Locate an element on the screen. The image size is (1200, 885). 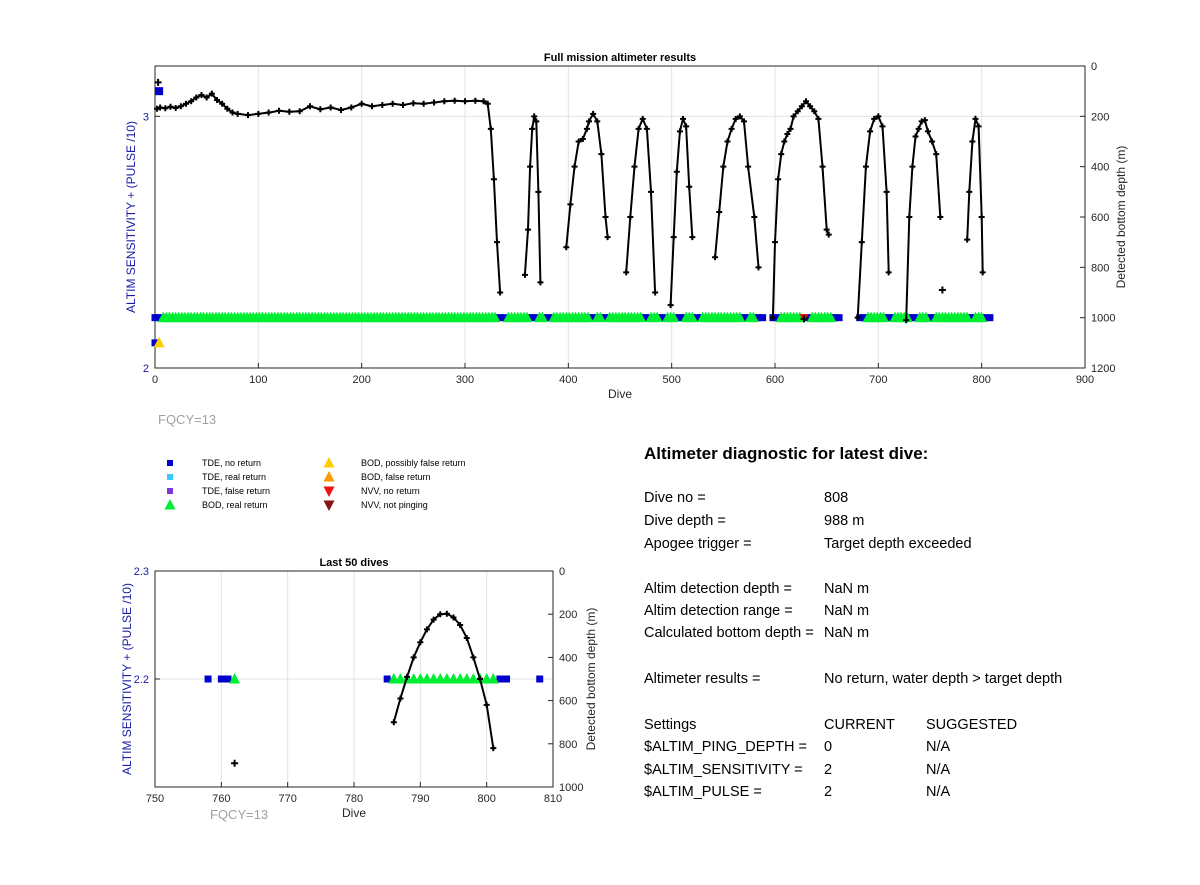
y2-tick-label: 600 is located at coordinates (568, 702).